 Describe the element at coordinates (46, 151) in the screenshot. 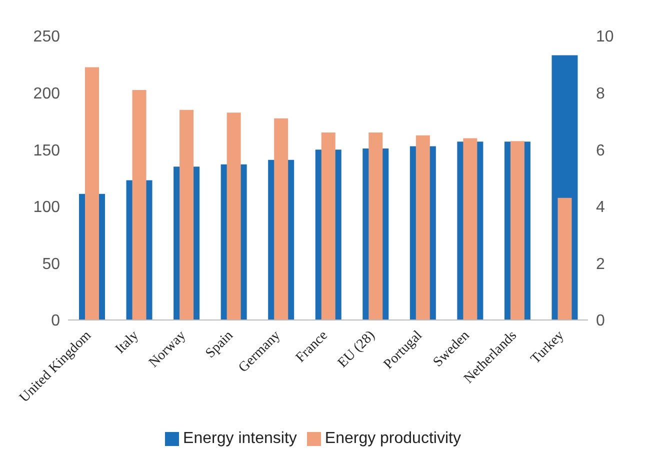

I see `y-tick-label: 150` at that location.